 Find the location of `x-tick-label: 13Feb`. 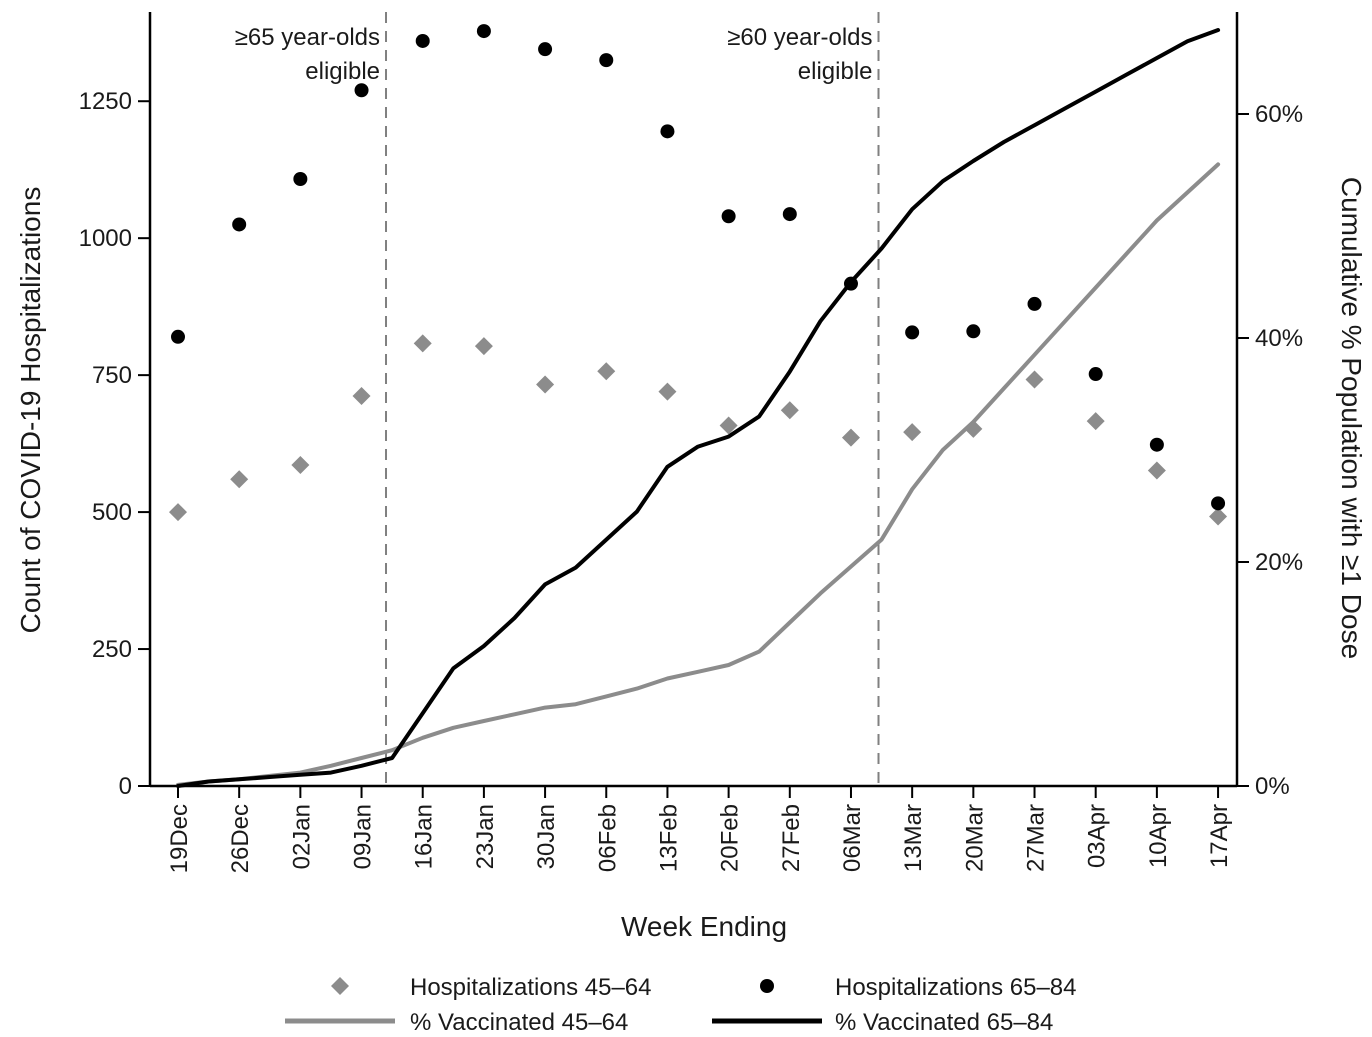

x-tick-label: 13Feb is located at coordinates (668, 838).